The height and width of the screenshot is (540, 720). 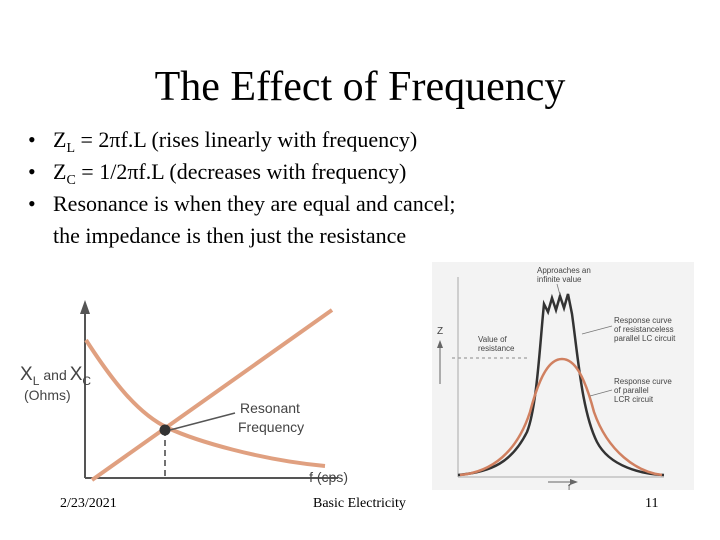 What do you see at coordinates (597, 330) in the screenshot?
I see `lc-note-pointer` at bounding box center [597, 330].